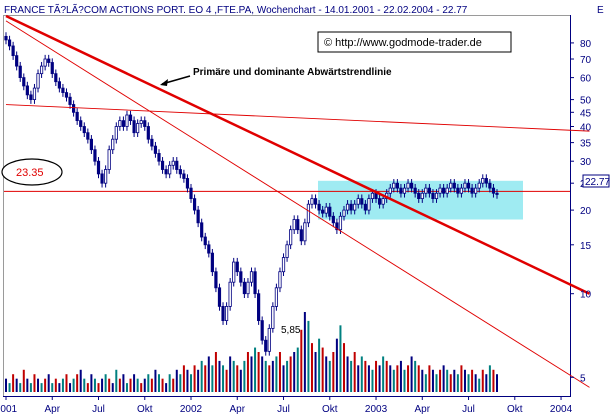 This screenshot has height=417, width=611. I want to click on arrow-head-icon, so click(164, 82).